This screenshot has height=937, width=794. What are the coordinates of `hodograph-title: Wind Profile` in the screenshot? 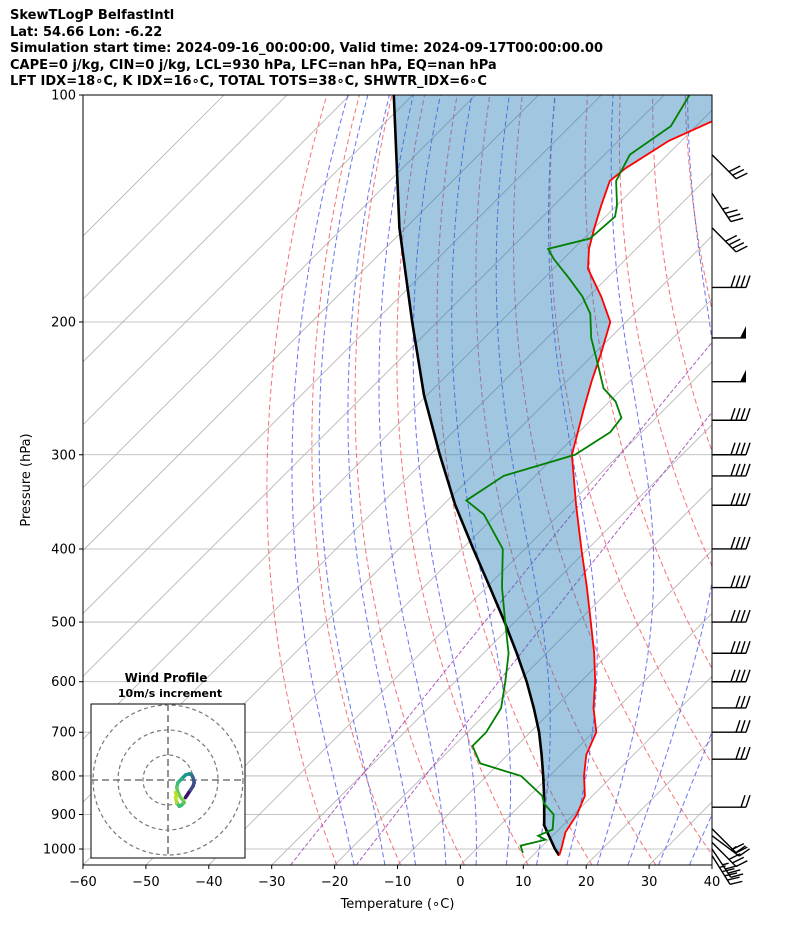 It's located at (166, 678).